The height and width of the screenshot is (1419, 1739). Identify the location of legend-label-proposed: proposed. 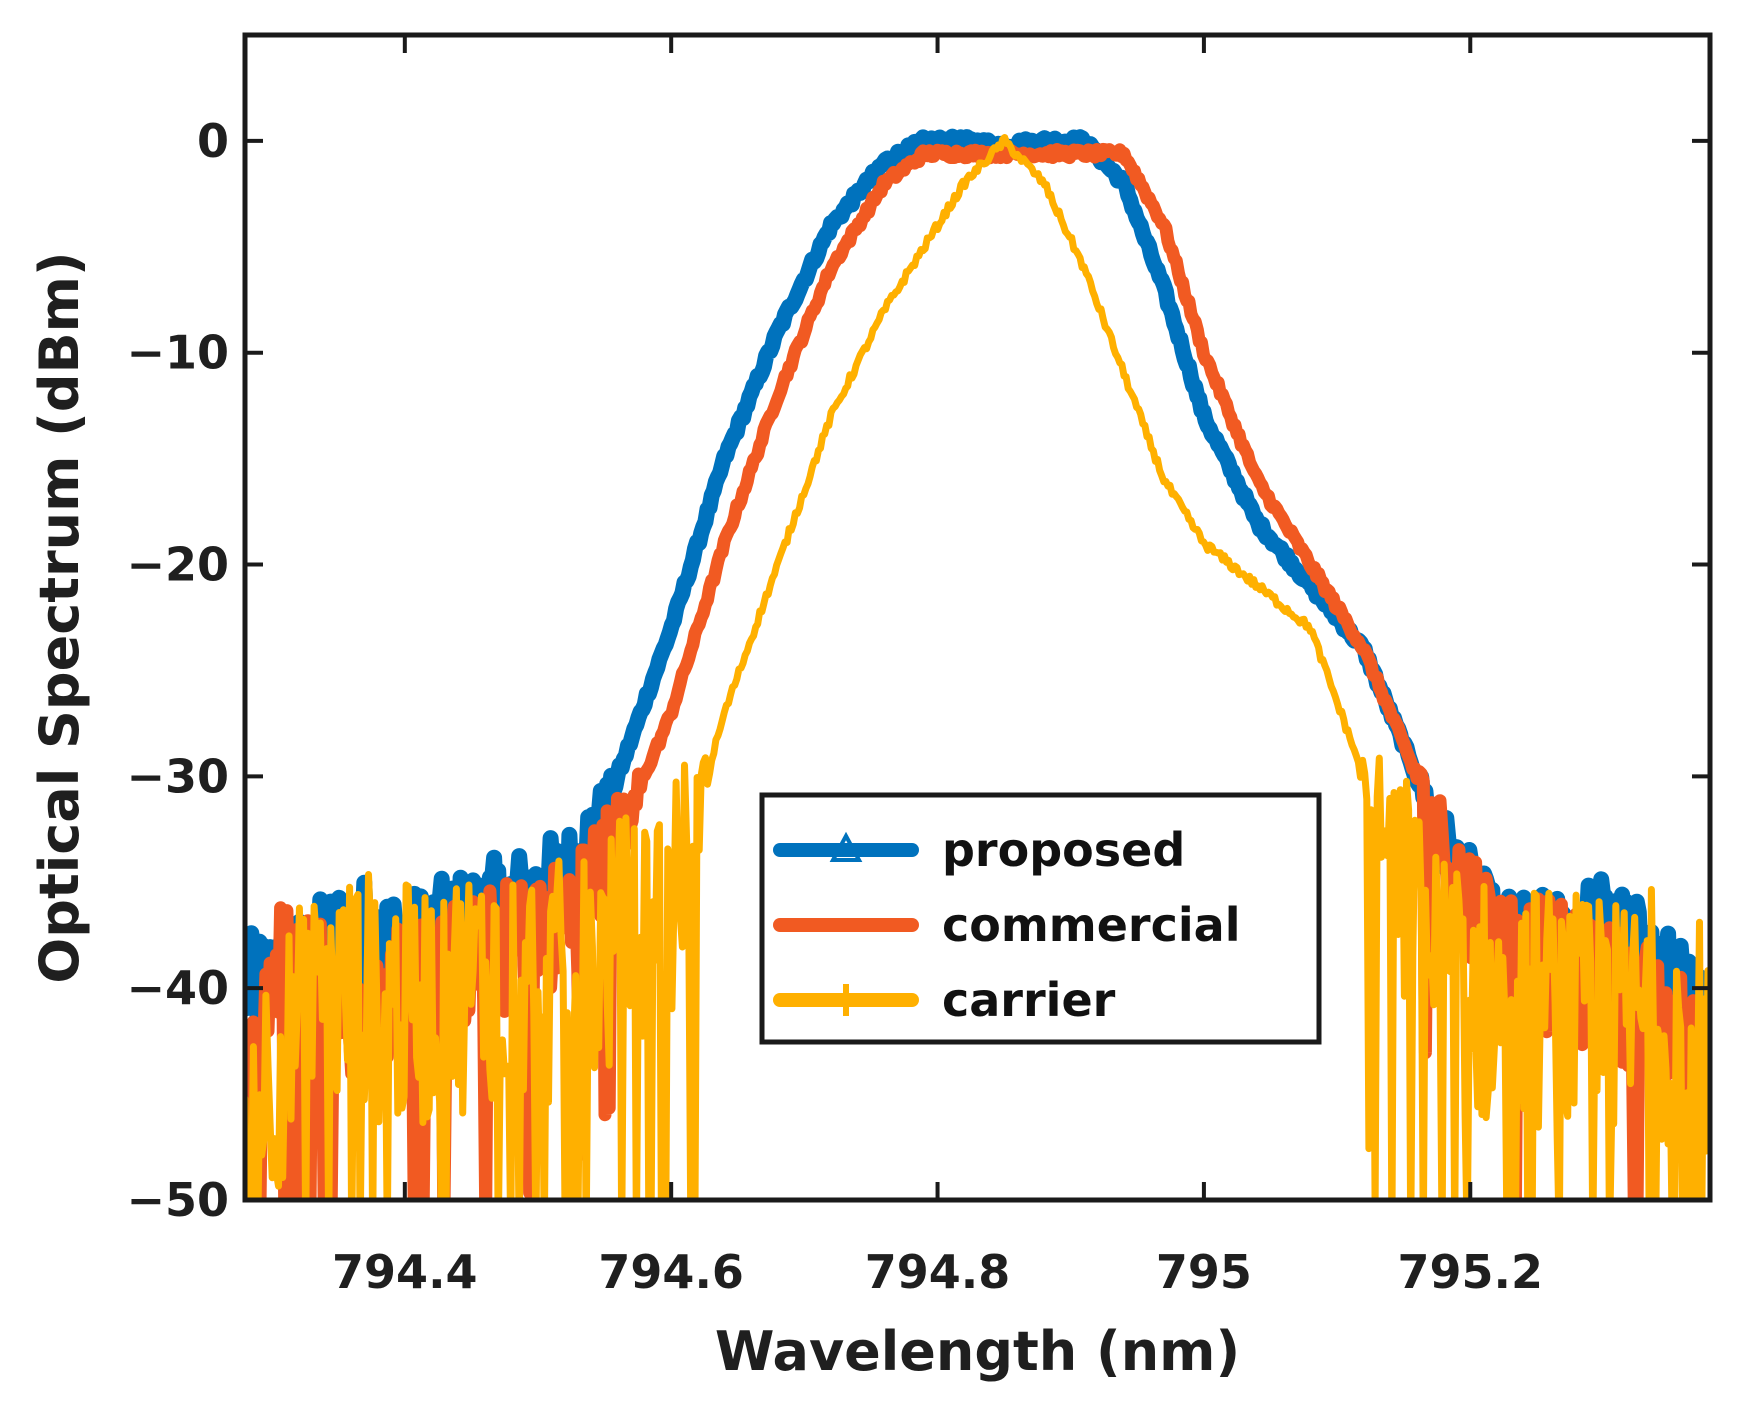
(1063, 850).